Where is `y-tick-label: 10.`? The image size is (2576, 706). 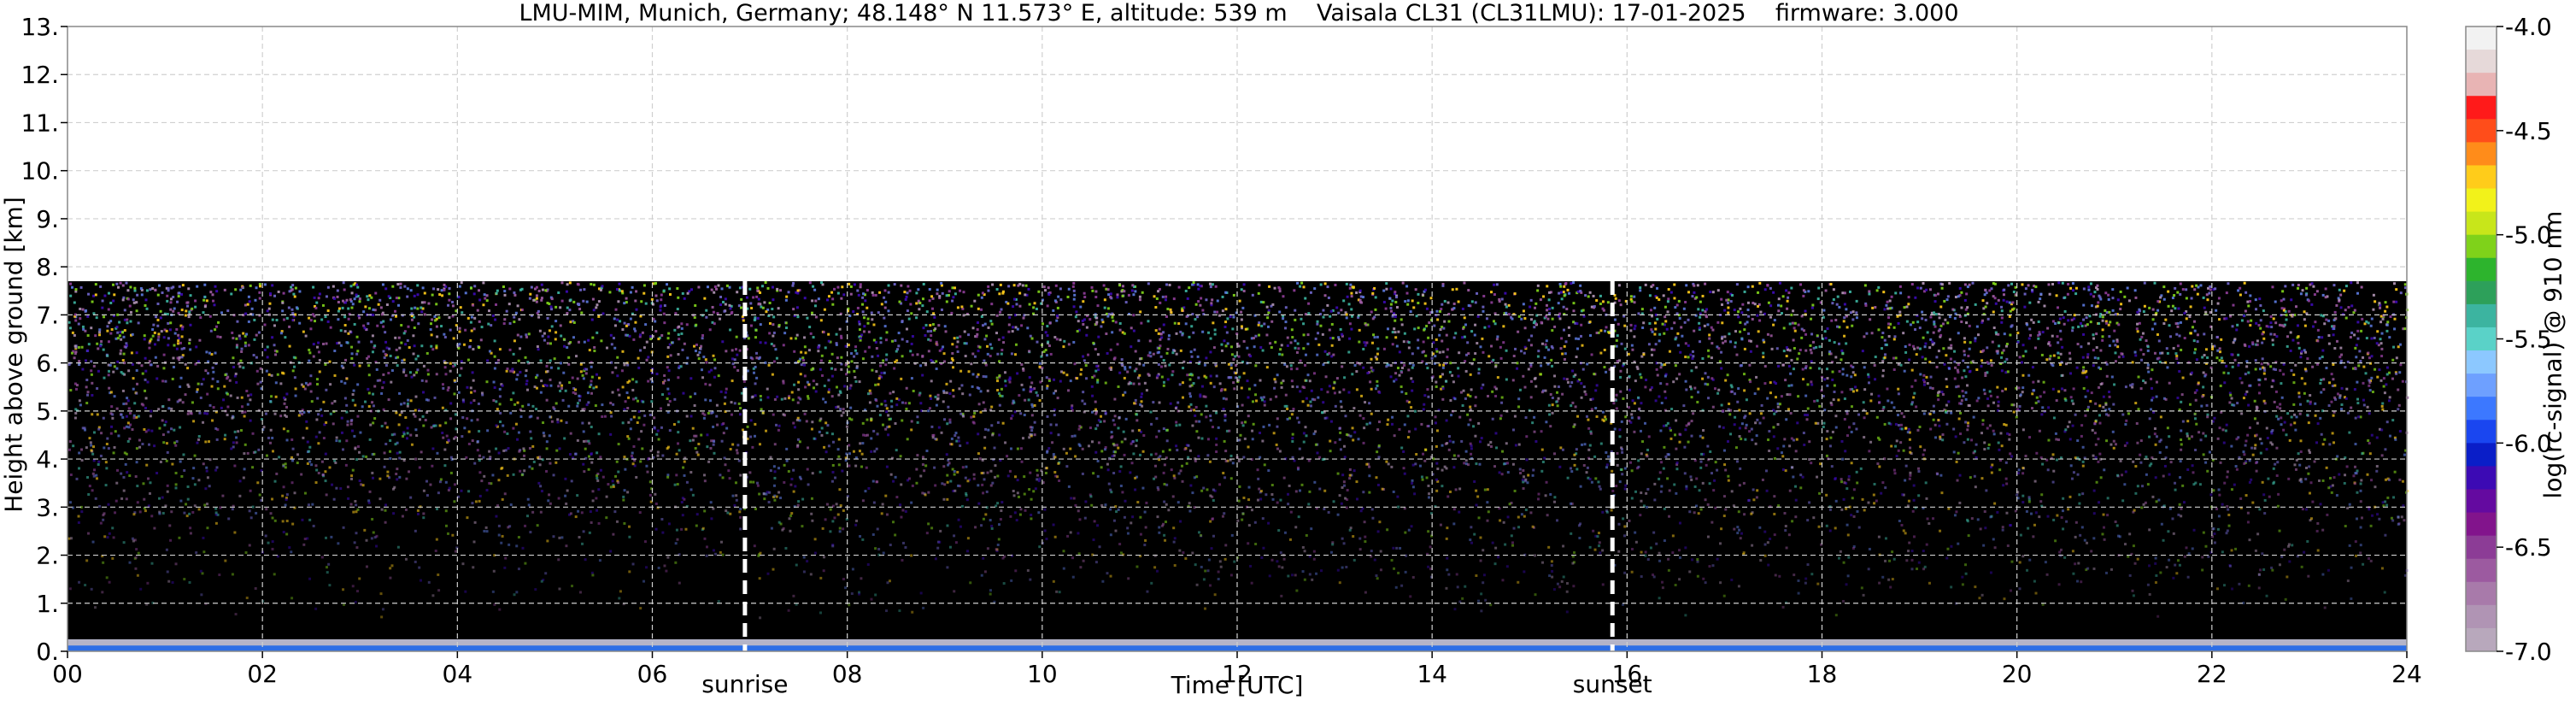 y-tick-label: 10. is located at coordinates (40, 171).